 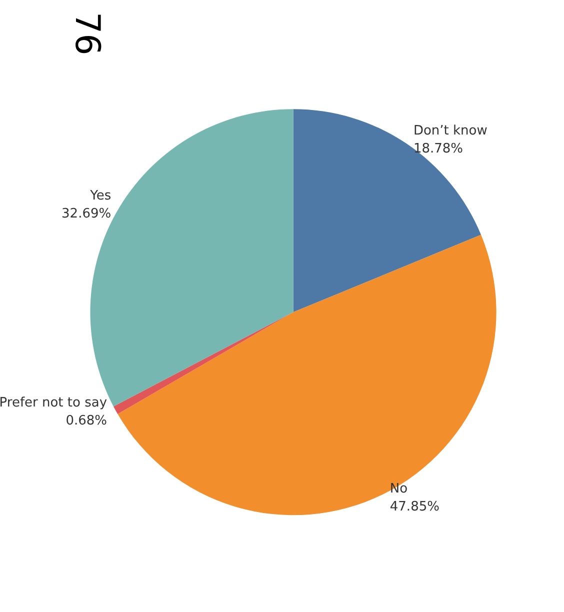 I want to click on slice-label: Prefer not to say, so click(x=54, y=403).